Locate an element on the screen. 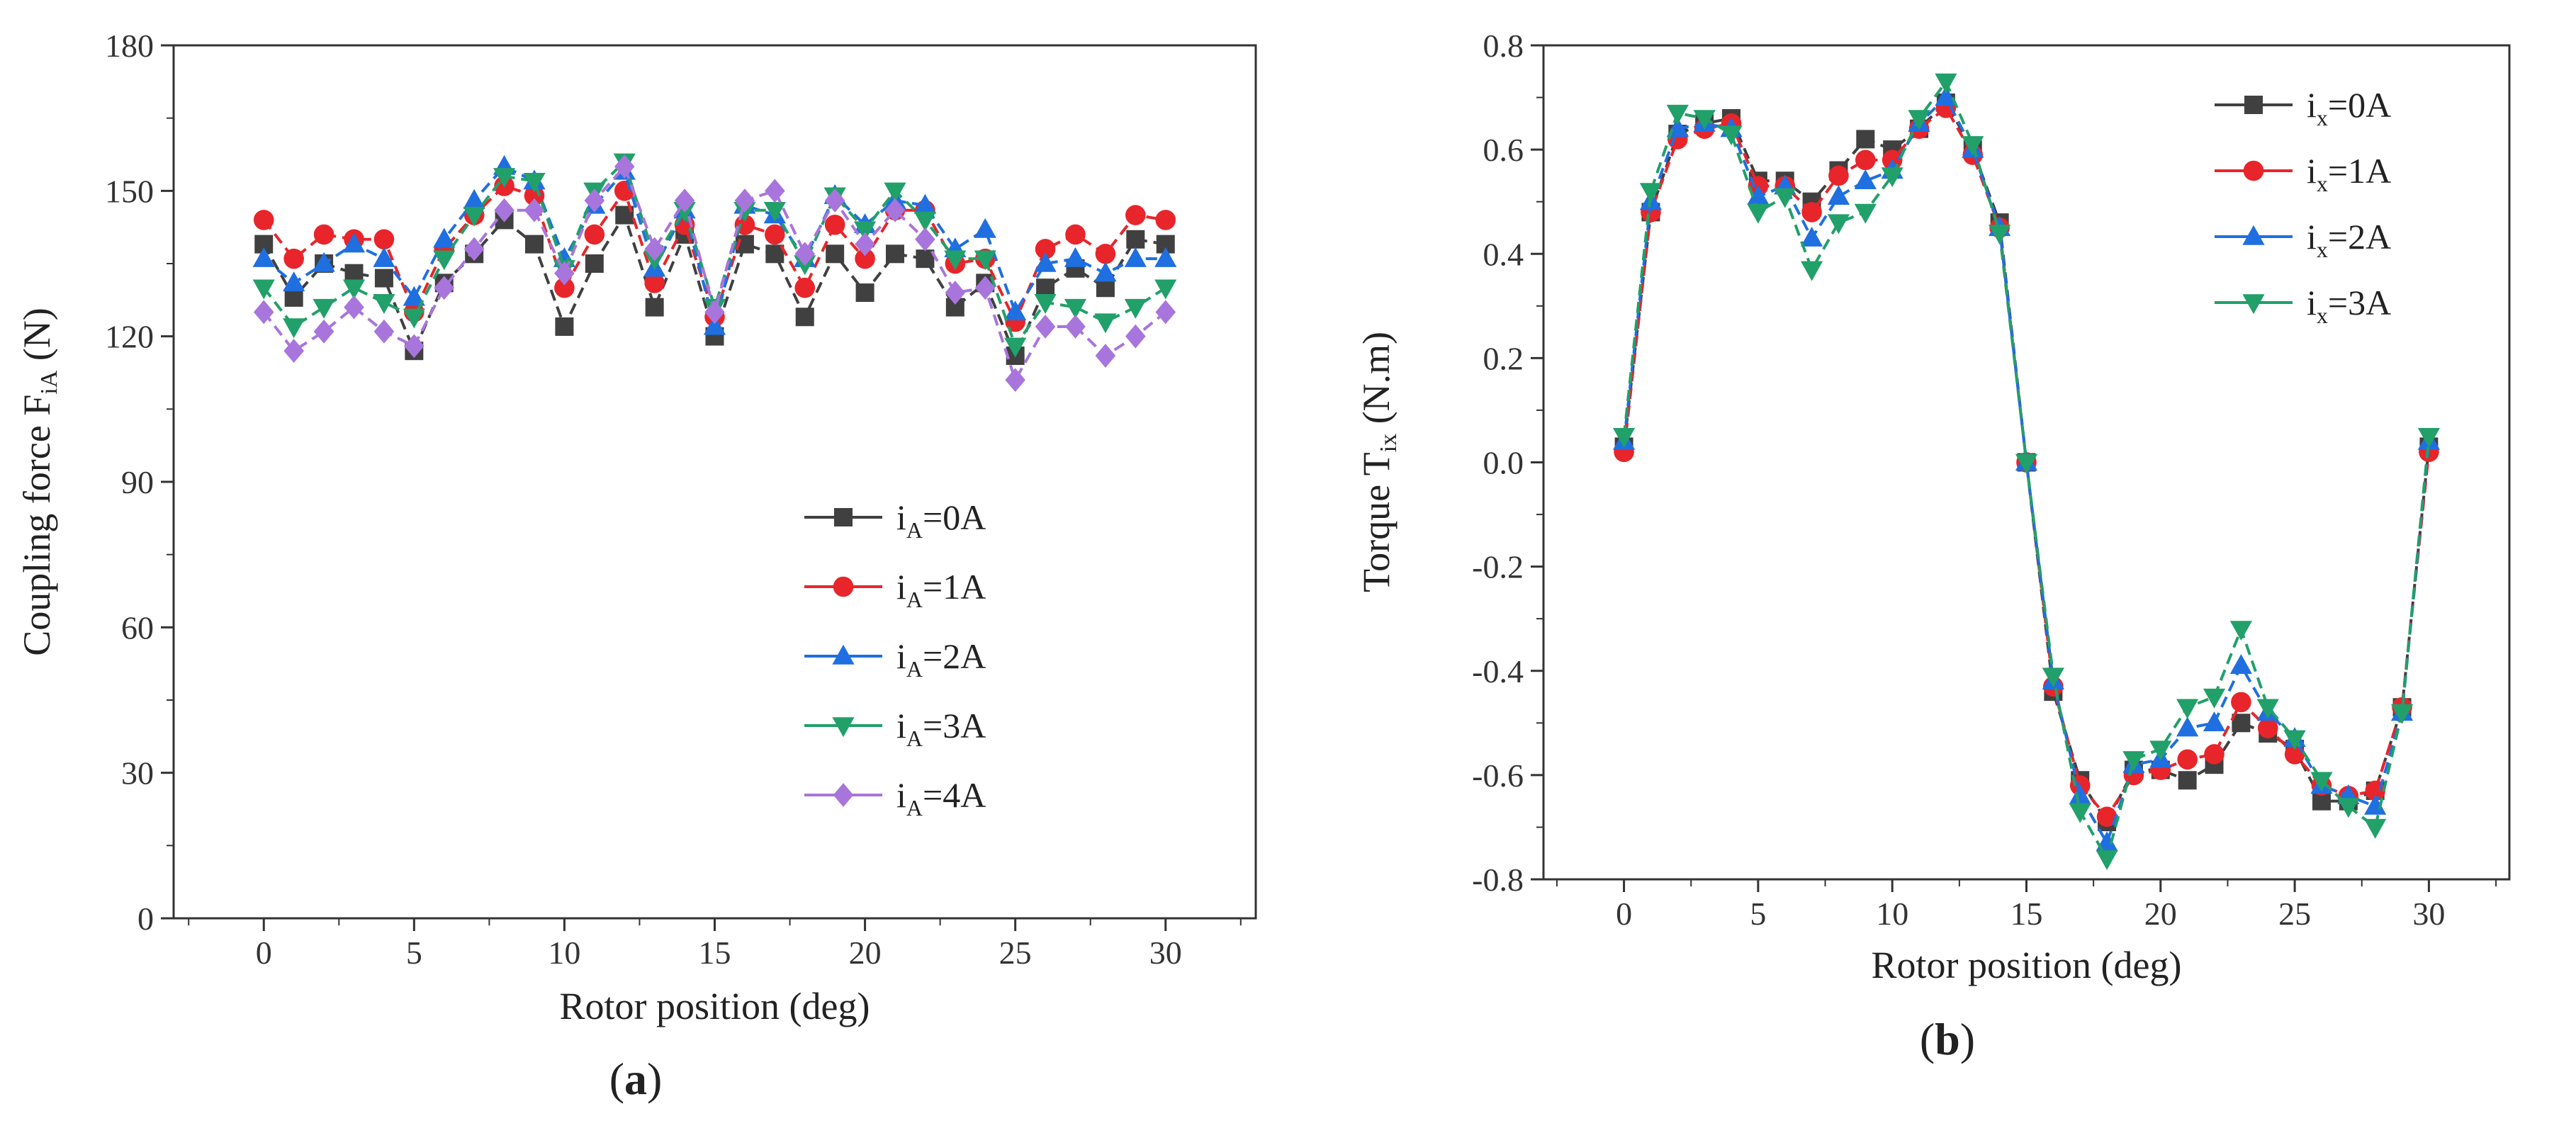  chart-a-x-tick-label: 0 is located at coordinates (264, 953).